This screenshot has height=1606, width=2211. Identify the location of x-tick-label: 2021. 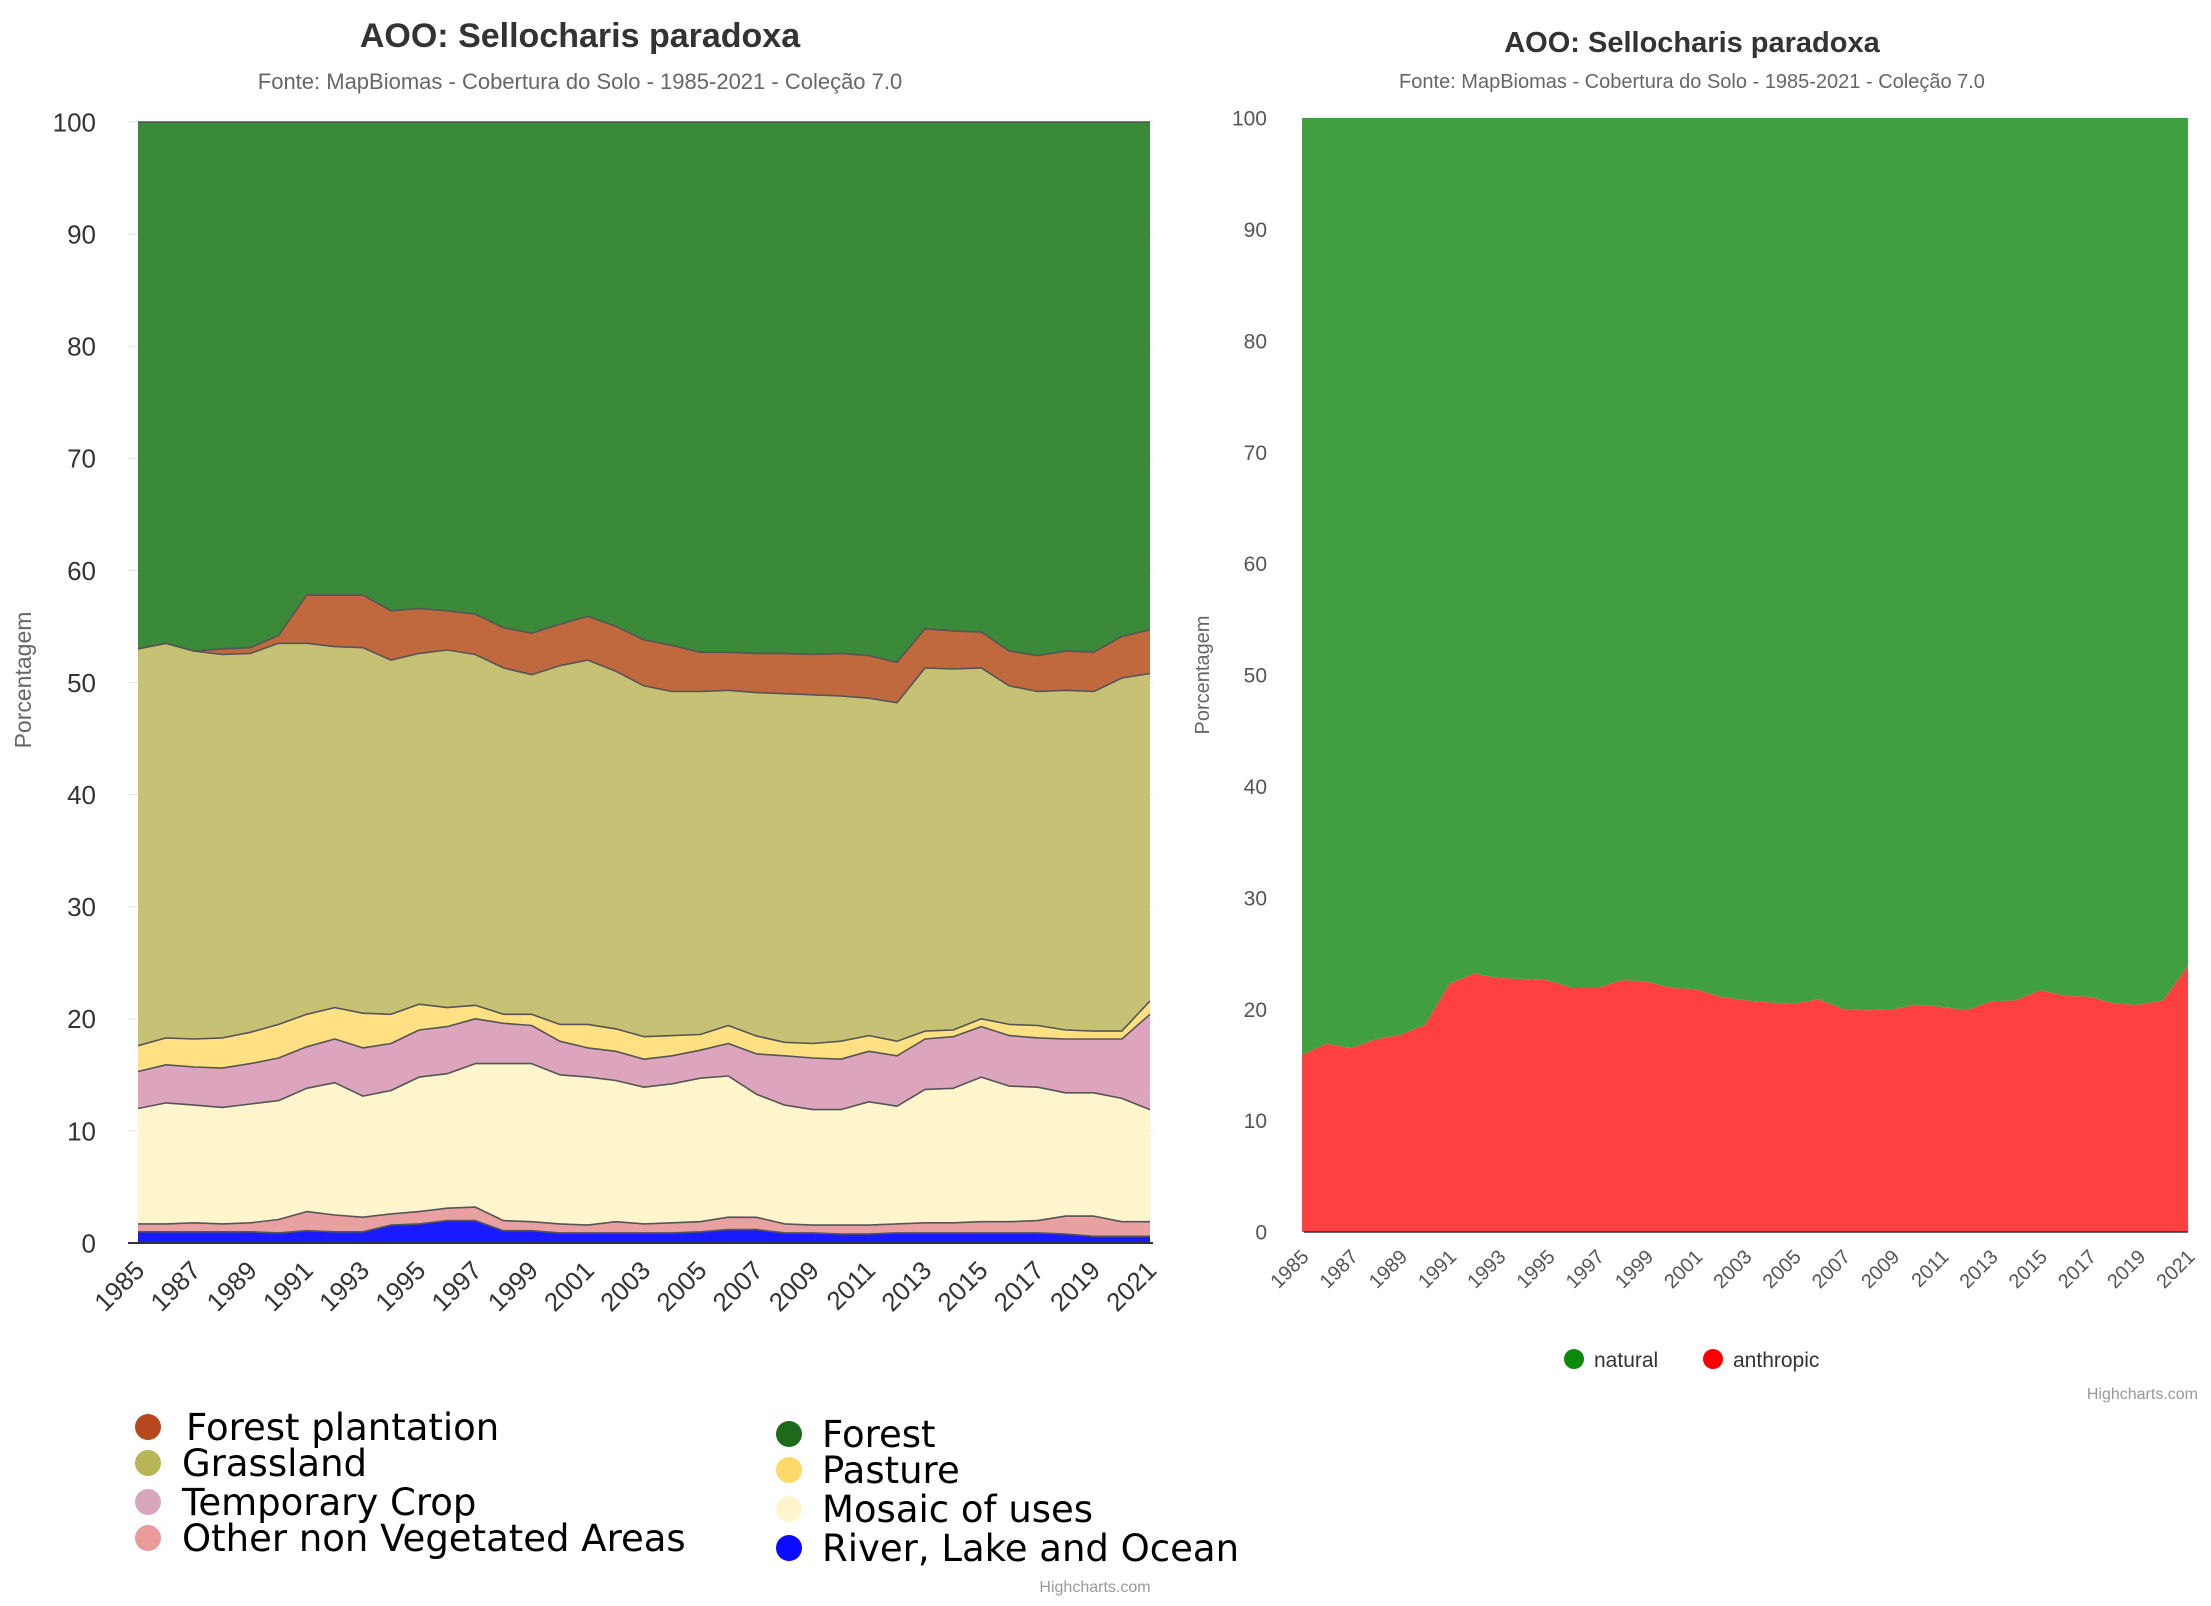
(1131, 1286).